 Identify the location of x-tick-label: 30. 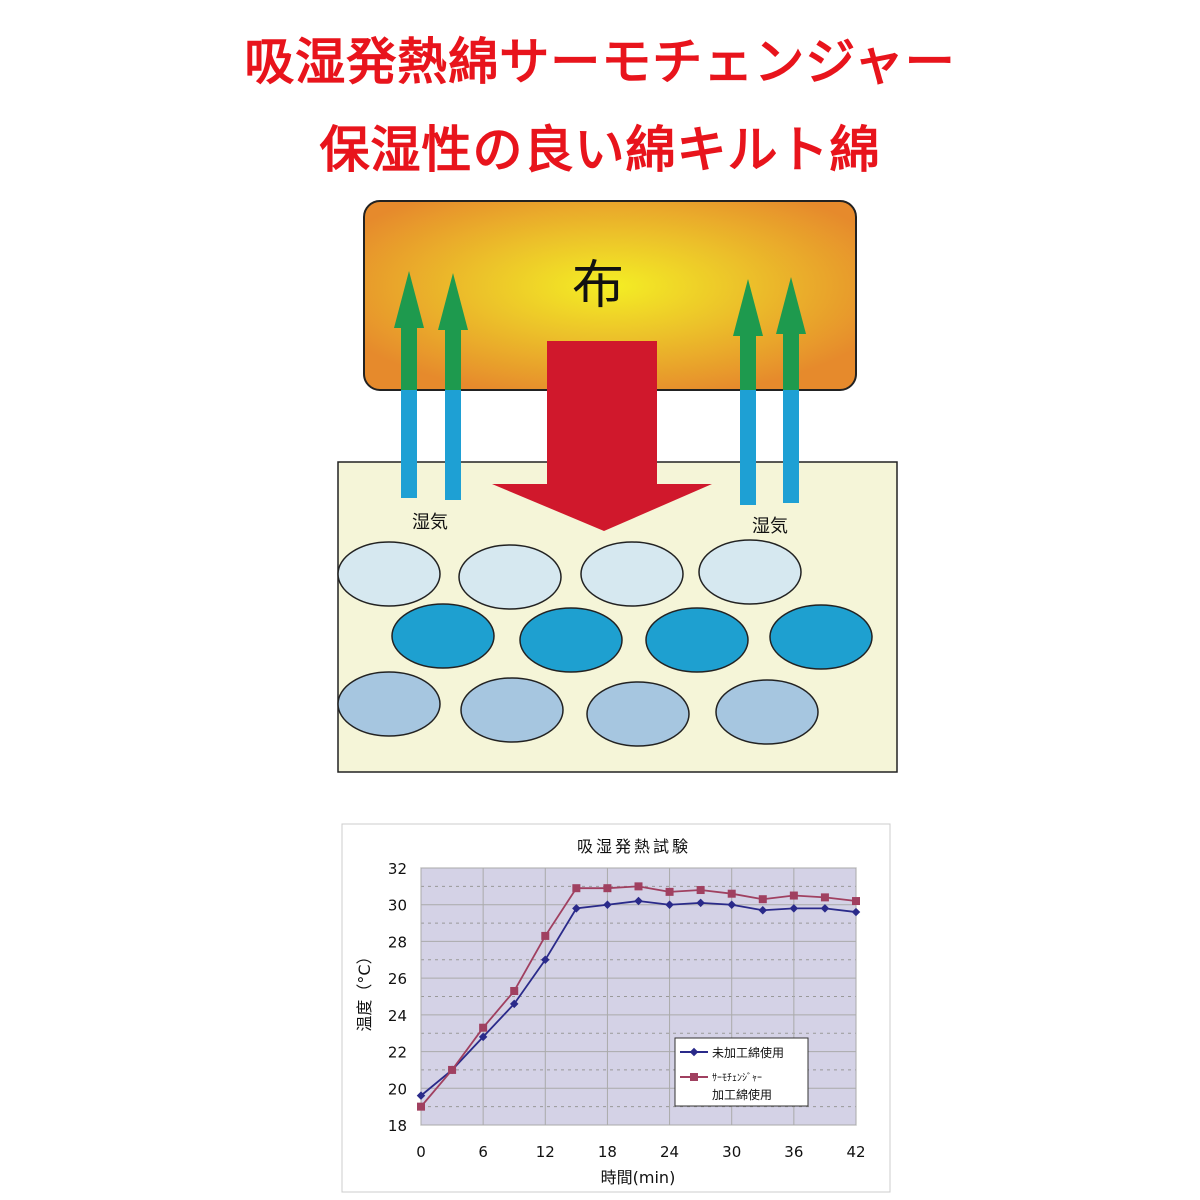
(731, 1152).